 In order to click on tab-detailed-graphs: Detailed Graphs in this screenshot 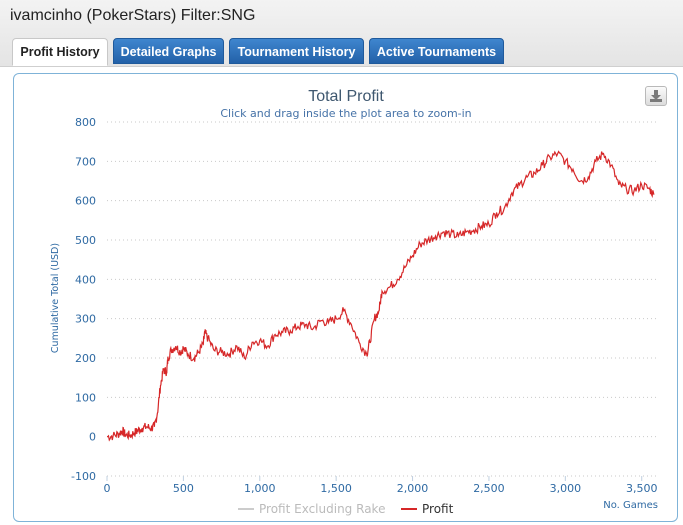, I will do `click(168, 51)`.